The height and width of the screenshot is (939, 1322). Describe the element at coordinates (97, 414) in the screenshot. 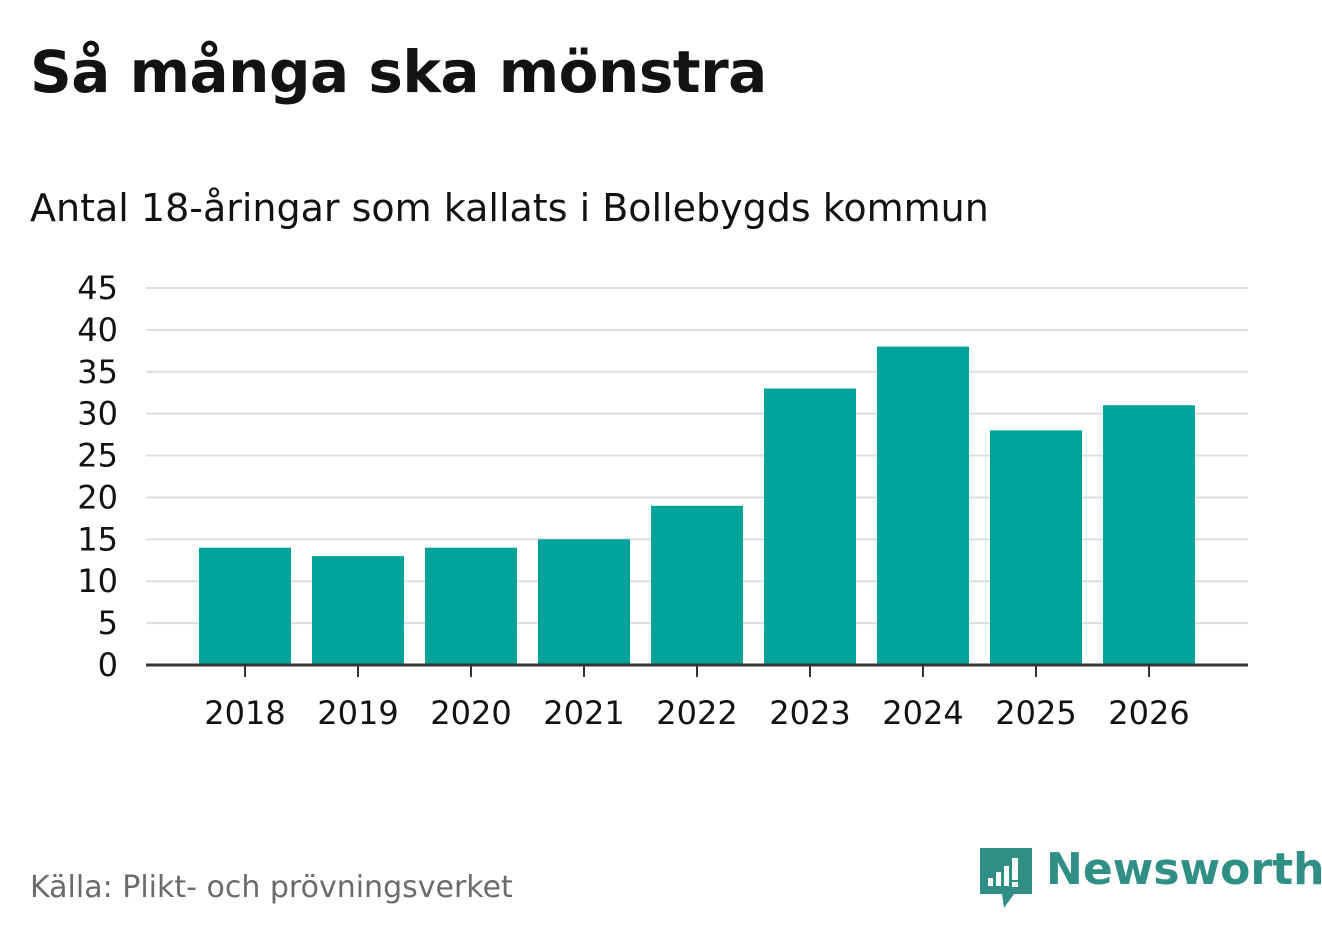

I see `y-tick-label-30: 30` at that location.